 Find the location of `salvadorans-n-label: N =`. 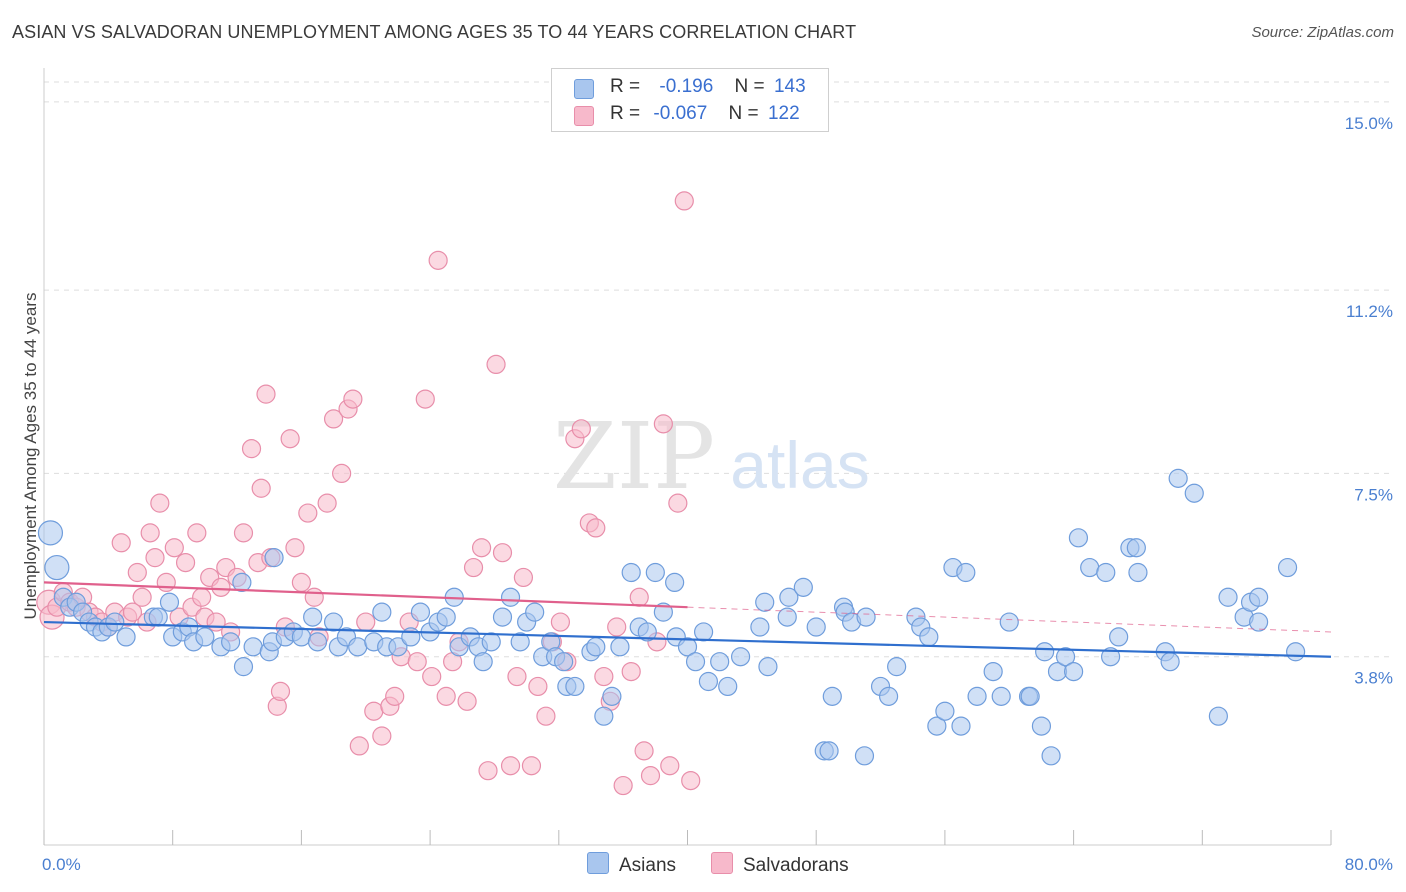

salvadorans-n-label: N = is located at coordinates (743, 113).